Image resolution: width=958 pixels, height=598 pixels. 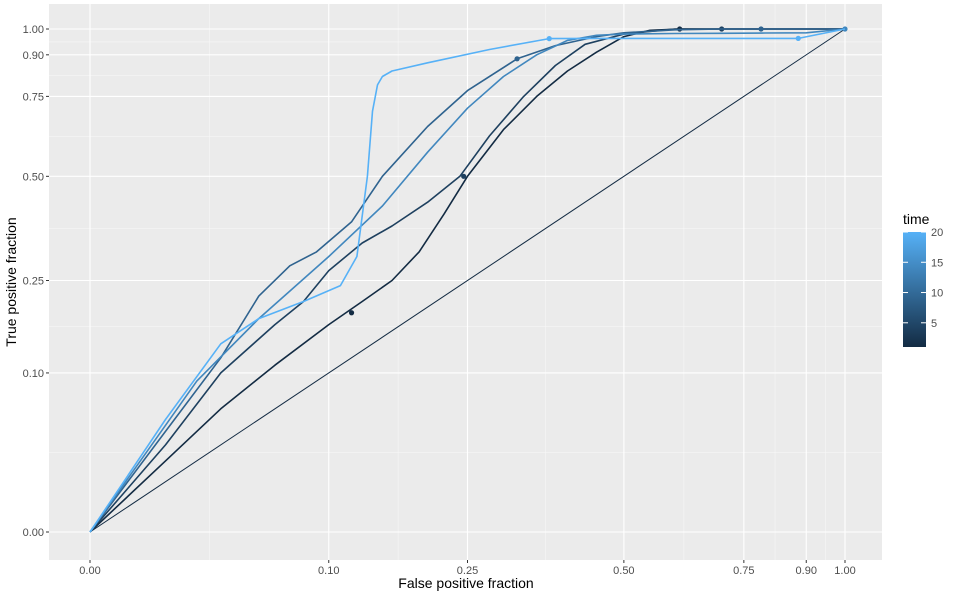 I want to click on legend-tick-label: 15, so click(x=937, y=263).